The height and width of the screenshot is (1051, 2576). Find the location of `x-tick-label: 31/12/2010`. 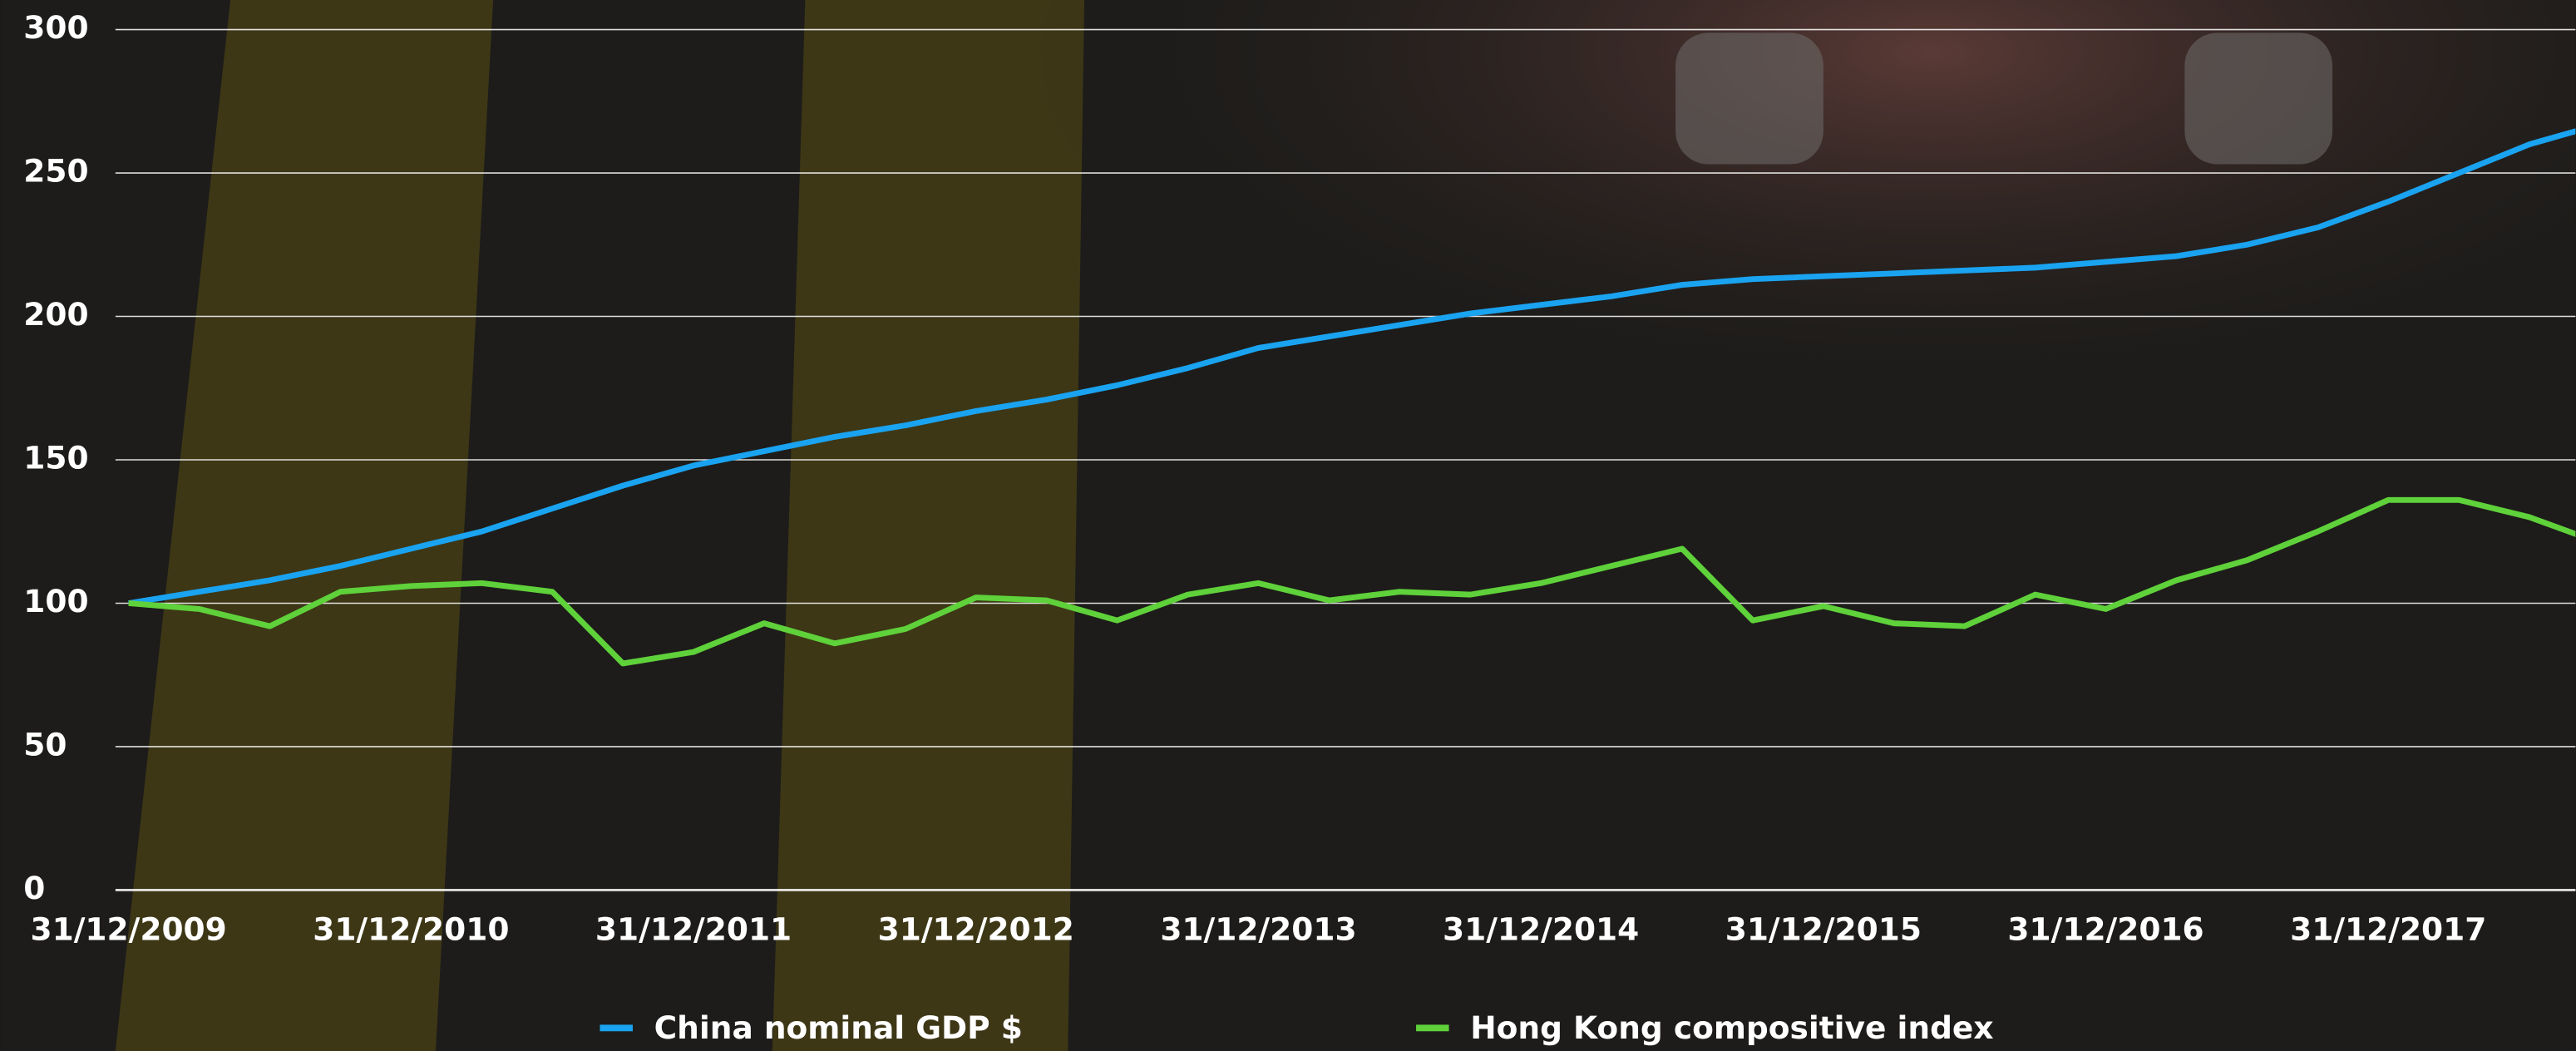

x-tick-label: 31/12/2010 is located at coordinates (411, 928).